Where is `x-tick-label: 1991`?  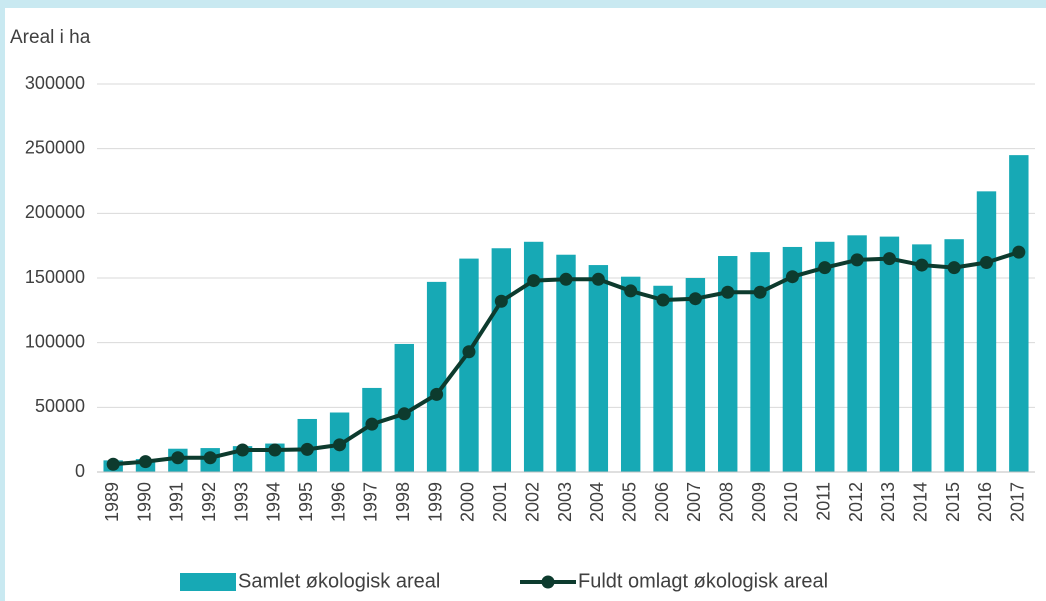 x-tick-label: 1991 is located at coordinates (177, 502).